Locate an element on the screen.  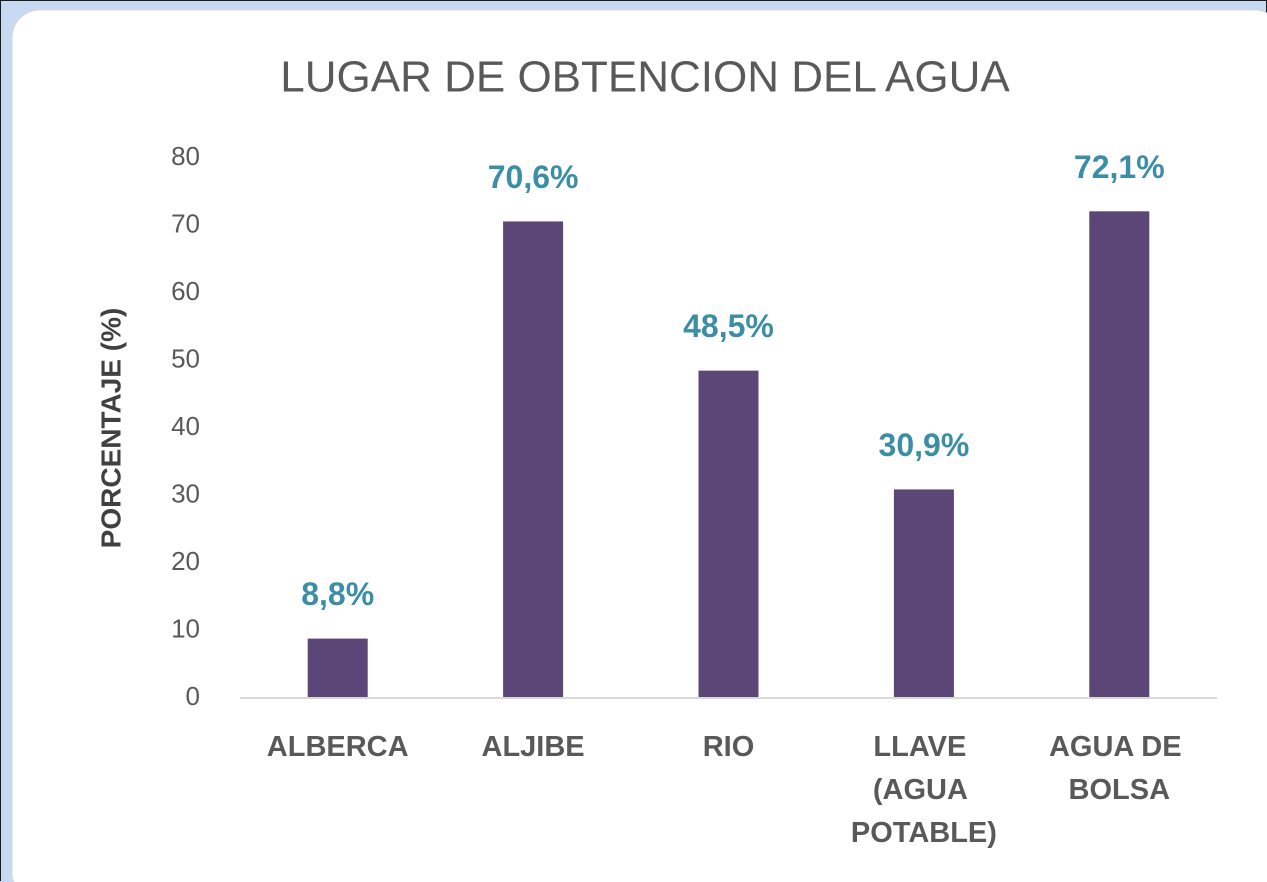
y-tick-label: 80 is located at coordinates (185, 156).